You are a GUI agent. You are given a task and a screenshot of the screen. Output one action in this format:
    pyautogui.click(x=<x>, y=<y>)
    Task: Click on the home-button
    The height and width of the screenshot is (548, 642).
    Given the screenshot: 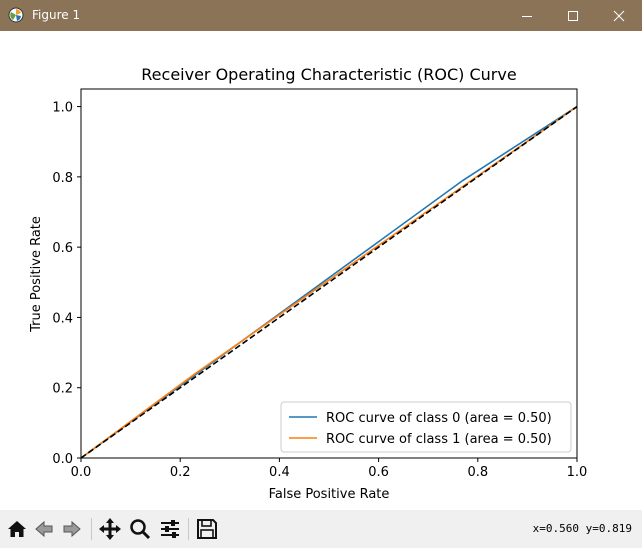 What is the action you would take?
    pyautogui.click(x=17, y=529)
    